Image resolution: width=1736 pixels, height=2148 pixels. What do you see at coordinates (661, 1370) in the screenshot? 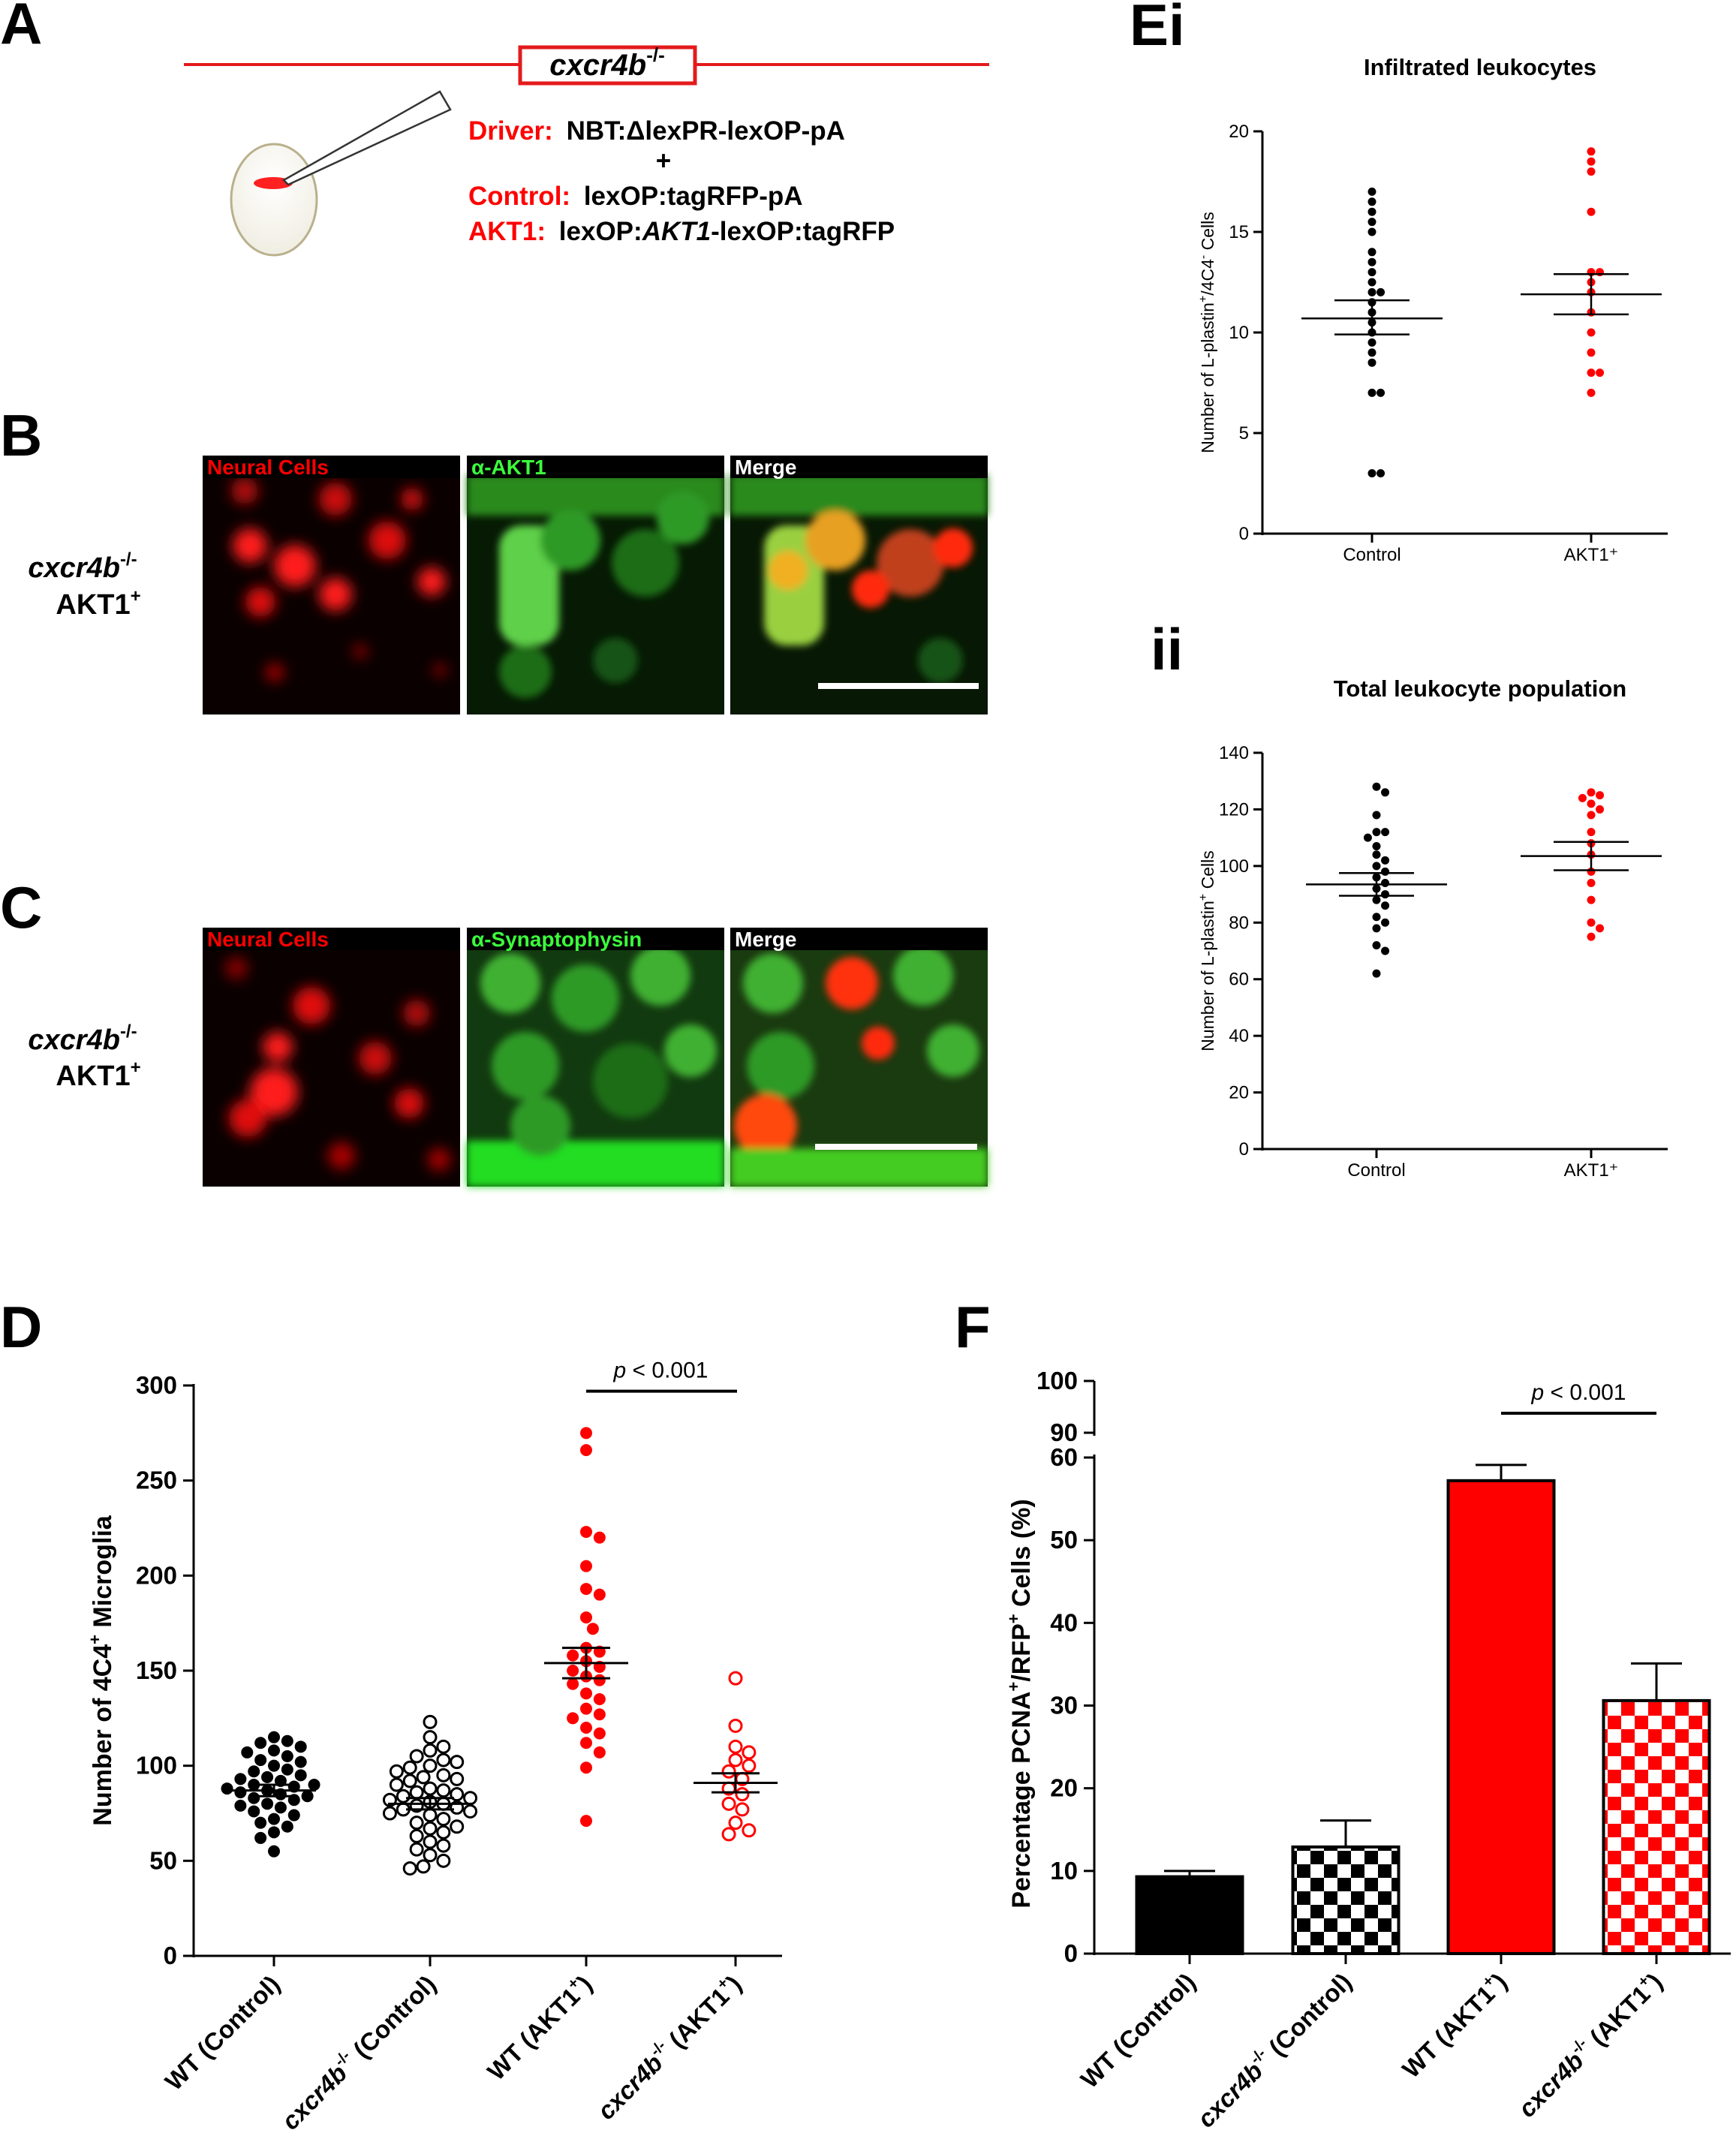
I see `significance-label: p < 0.001` at bounding box center [661, 1370].